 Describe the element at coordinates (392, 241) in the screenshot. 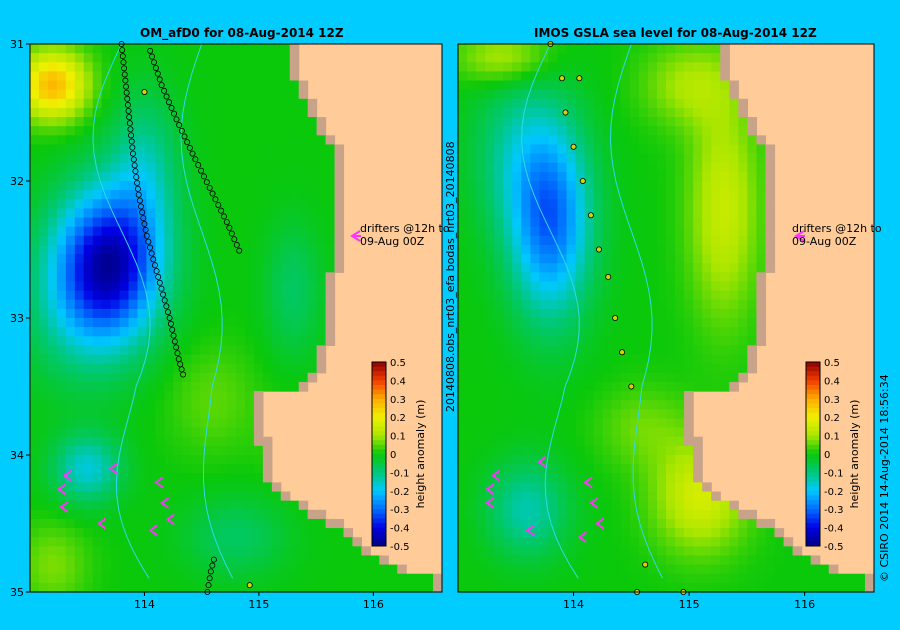

I see `drifter-annotation-left-date: 09-Aug 00Z` at that location.